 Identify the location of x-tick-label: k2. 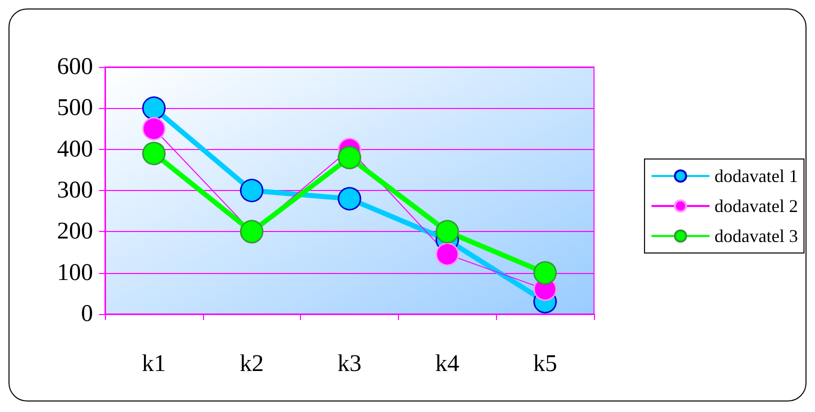
(252, 364).